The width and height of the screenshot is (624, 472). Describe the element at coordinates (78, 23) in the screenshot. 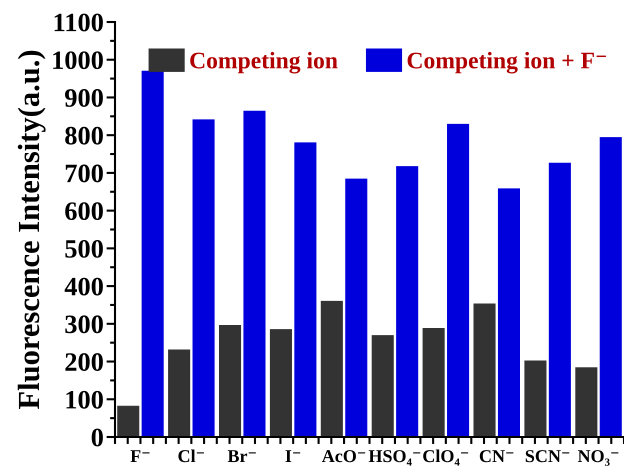

I see `y-tick-label: 1100` at that location.